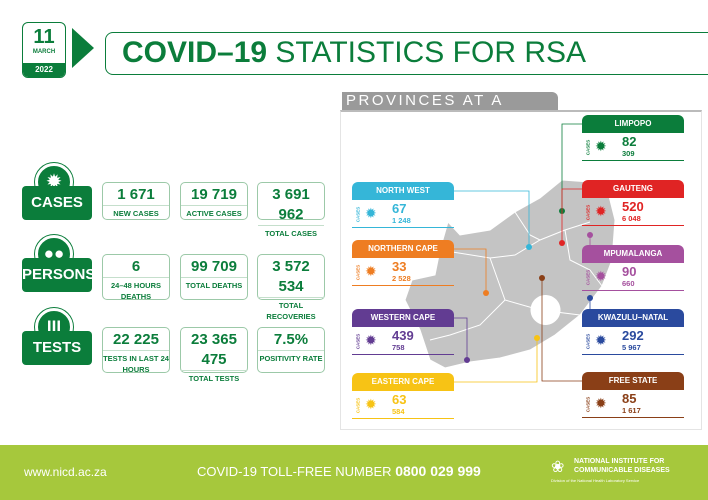 This screenshot has width=708, height=500. Describe the element at coordinates (399, 399) in the screenshot. I see `province-new-cases: 63` at that location.